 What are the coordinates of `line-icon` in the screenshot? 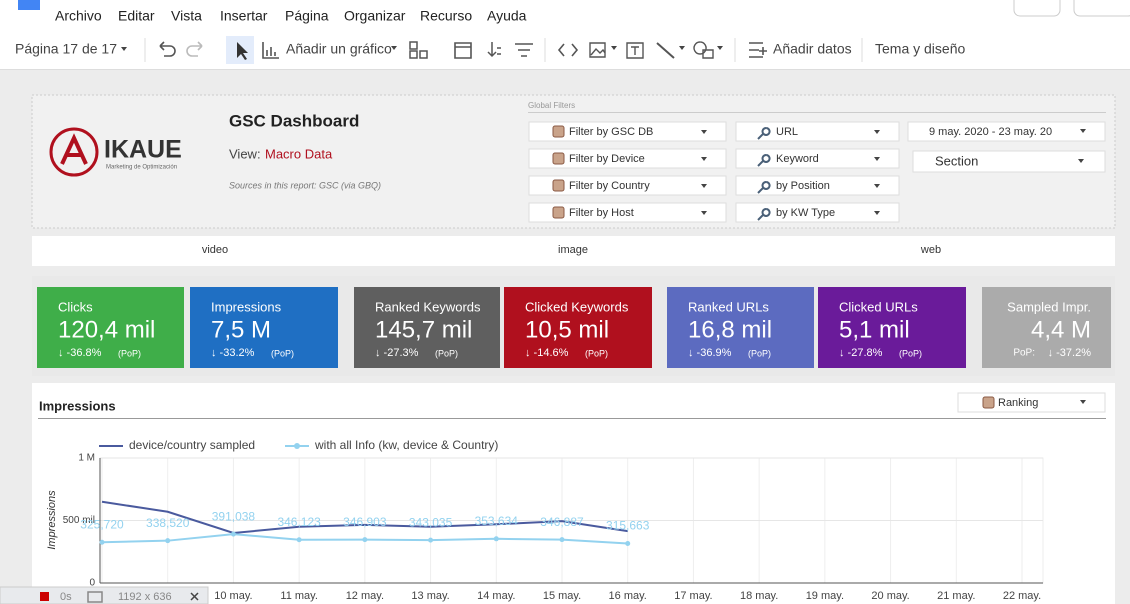 It's located at (665, 50).